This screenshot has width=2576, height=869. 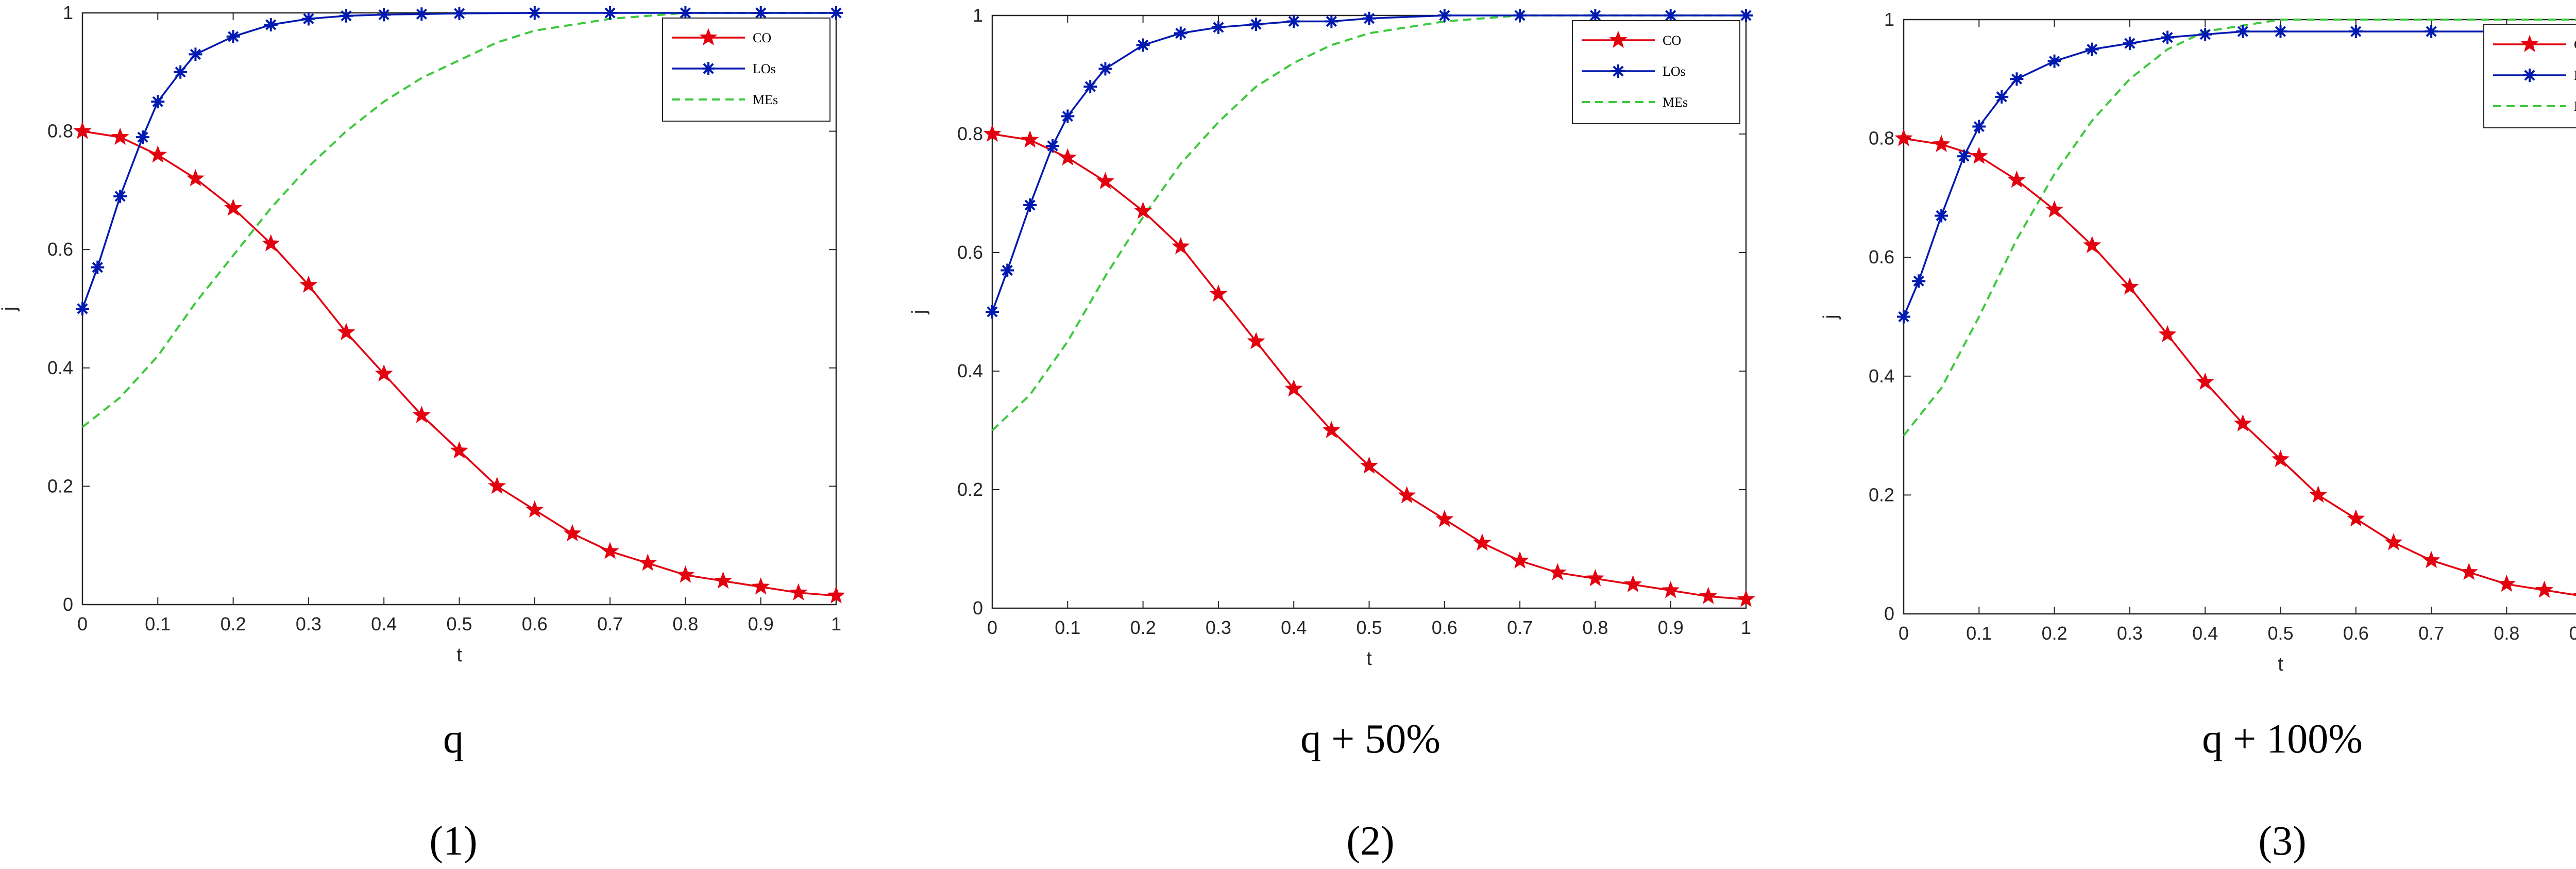 I want to click on series-co, so click(x=2235, y=363).